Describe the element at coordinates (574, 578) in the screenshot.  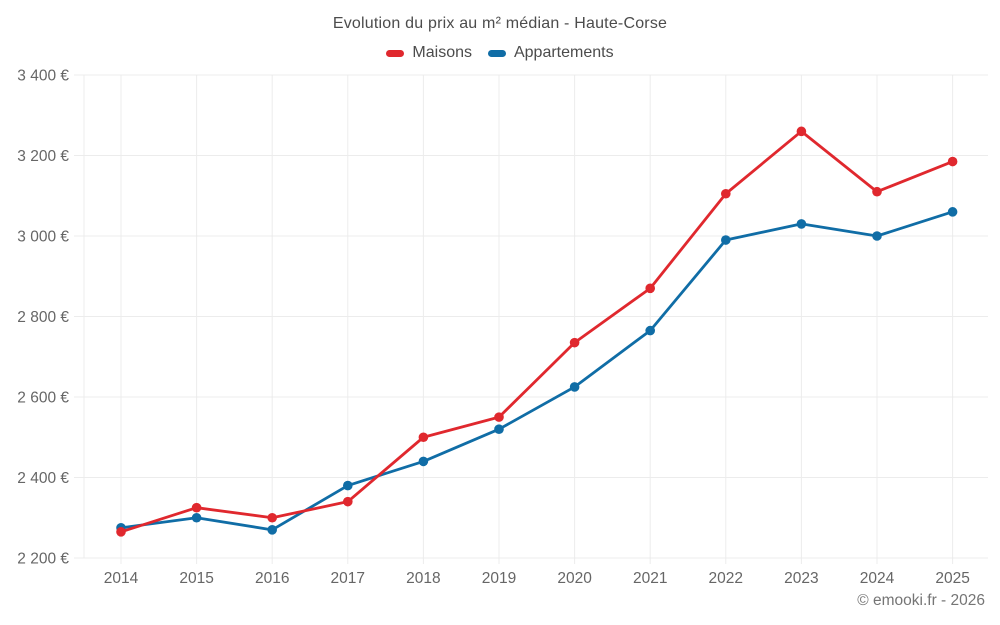
I see `x-axis-label: 2020` at that location.